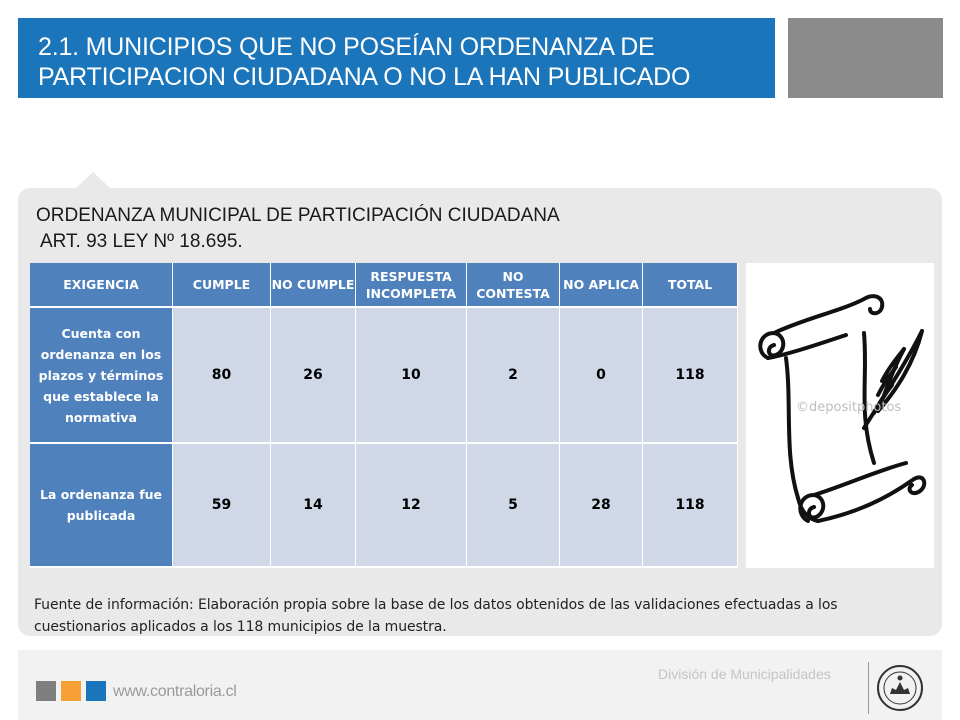  I want to click on col-header-no-cumple: NO CUMPLE, so click(313, 285).